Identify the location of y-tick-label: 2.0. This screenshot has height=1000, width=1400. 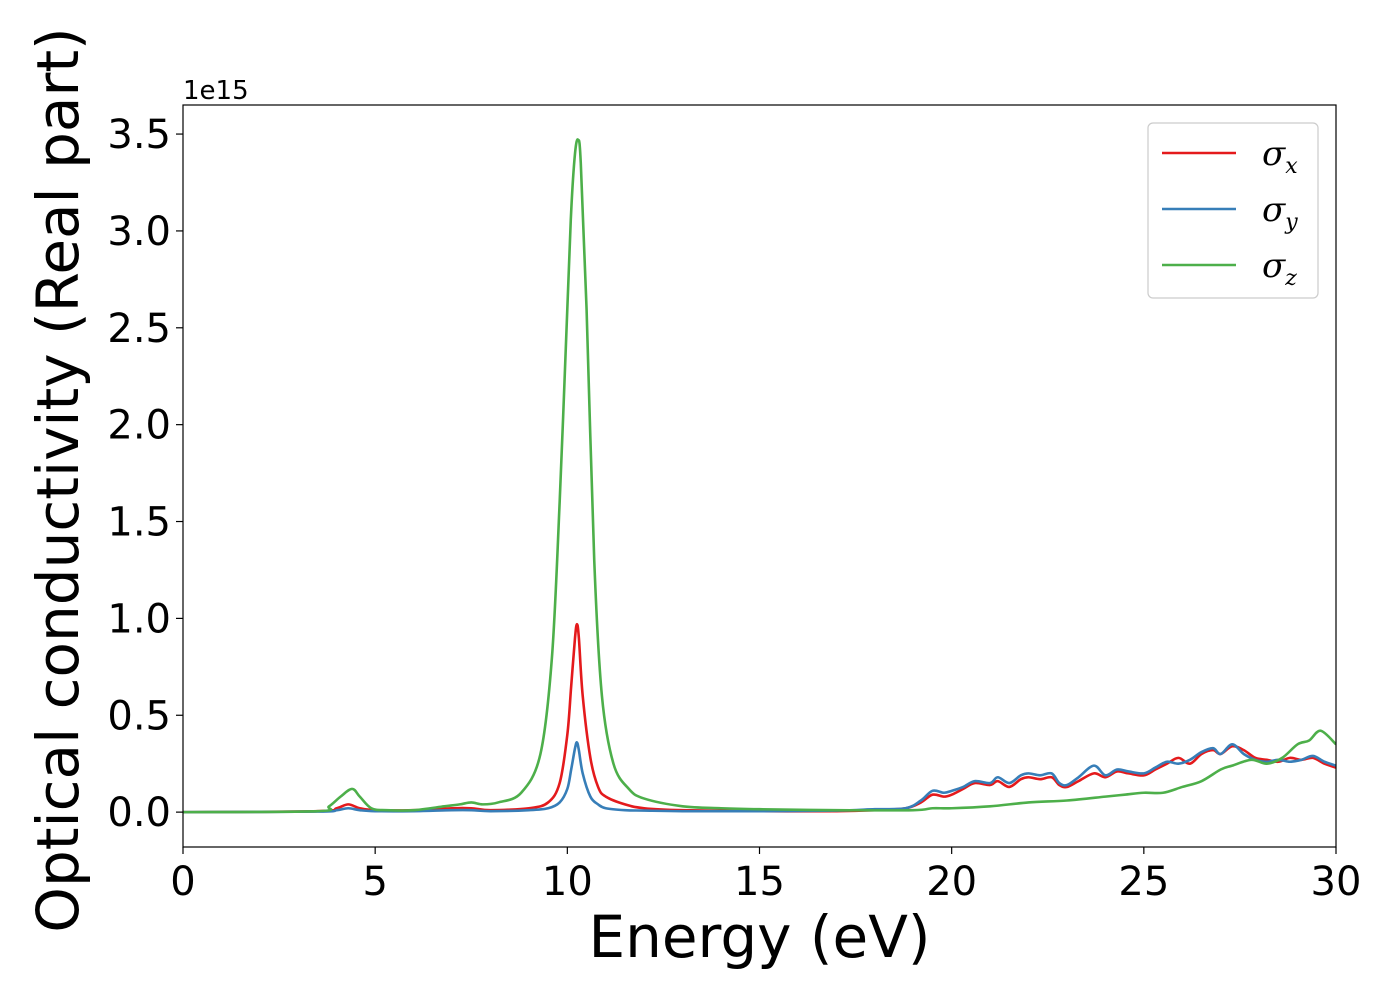
(139, 426).